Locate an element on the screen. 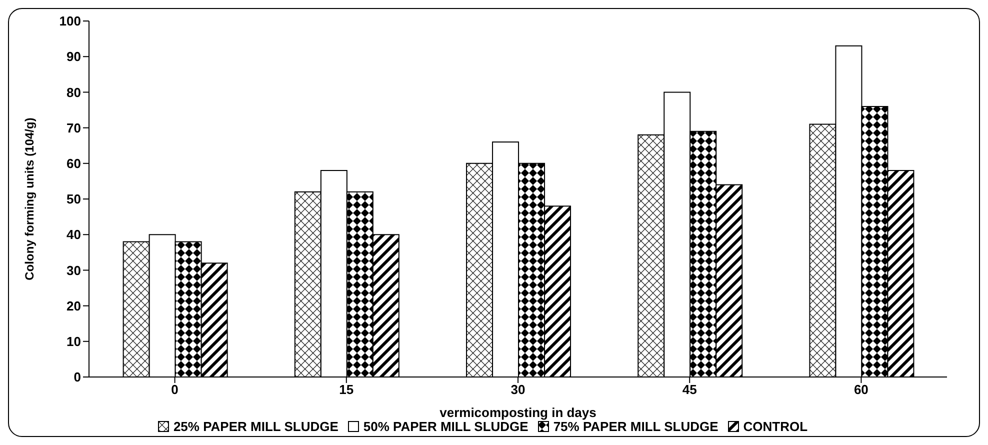 This screenshot has width=988, height=445. y-tick-label: 20 is located at coordinates (73, 306).